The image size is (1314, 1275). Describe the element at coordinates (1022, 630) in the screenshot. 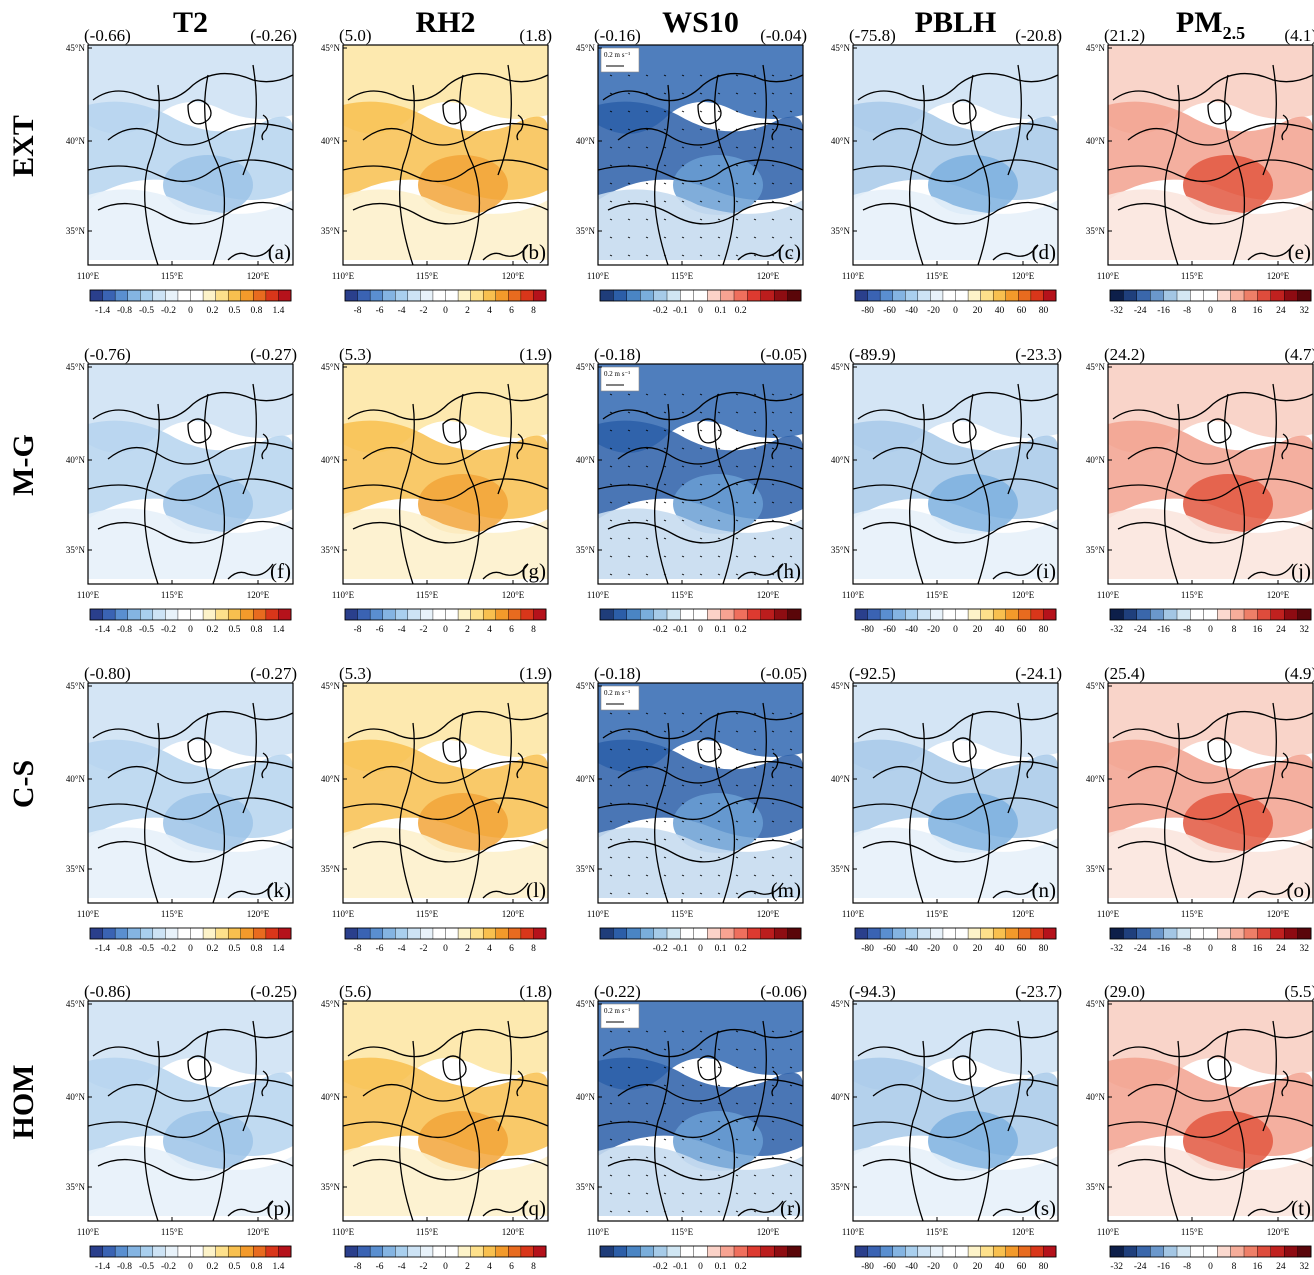

I see `colorbar-label: 60` at that location.